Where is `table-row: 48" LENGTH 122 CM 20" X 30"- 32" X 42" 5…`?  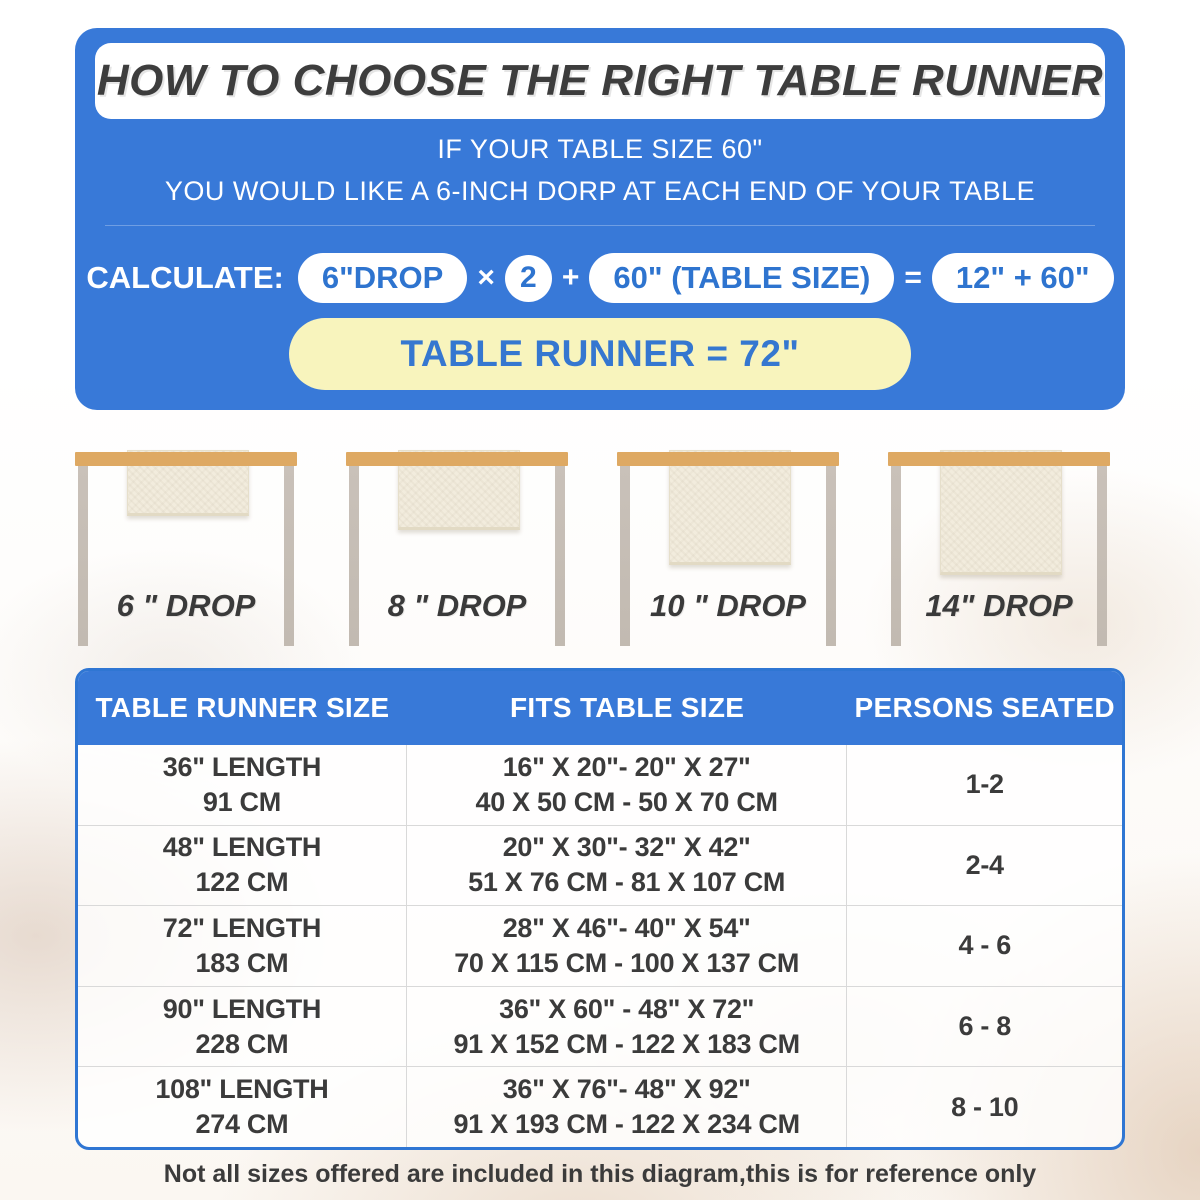
table-row: 48" LENGTH 122 CM 20" X 30"- 32" X 42" 5… is located at coordinates (600, 865).